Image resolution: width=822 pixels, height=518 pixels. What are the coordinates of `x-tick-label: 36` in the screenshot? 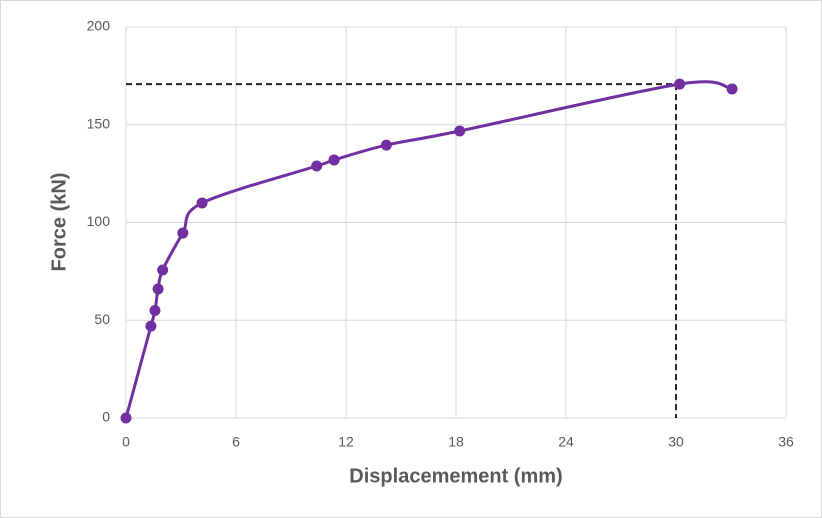 It's located at (786, 442).